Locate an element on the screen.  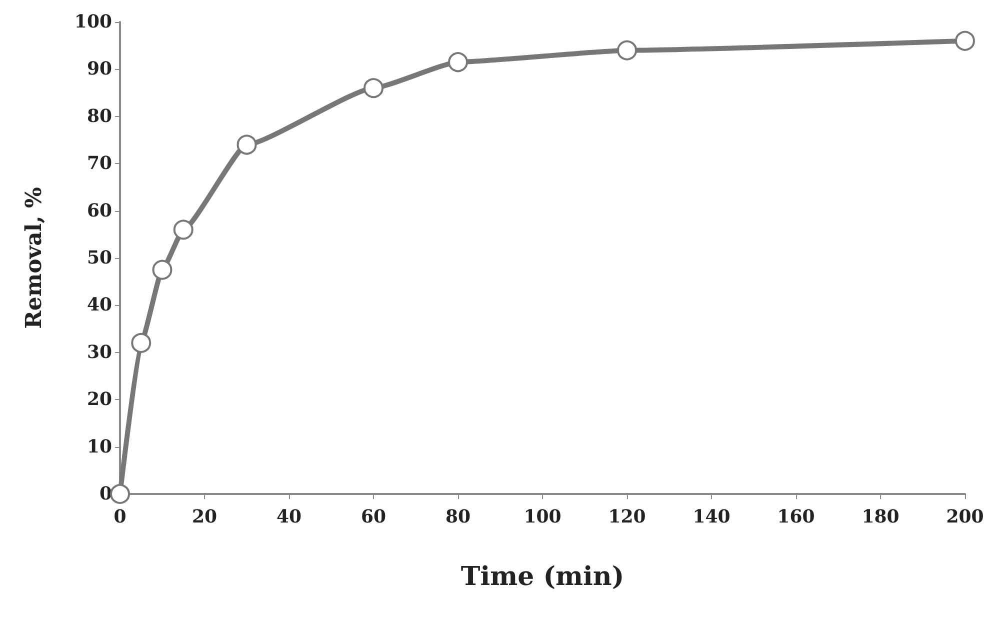
y-tick-label: 90 is located at coordinates (99, 69).